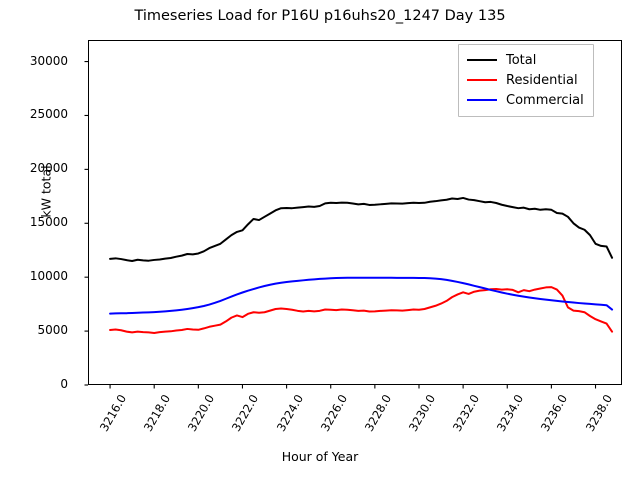  I want to click on legend-swatch-total, so click(482, 60).